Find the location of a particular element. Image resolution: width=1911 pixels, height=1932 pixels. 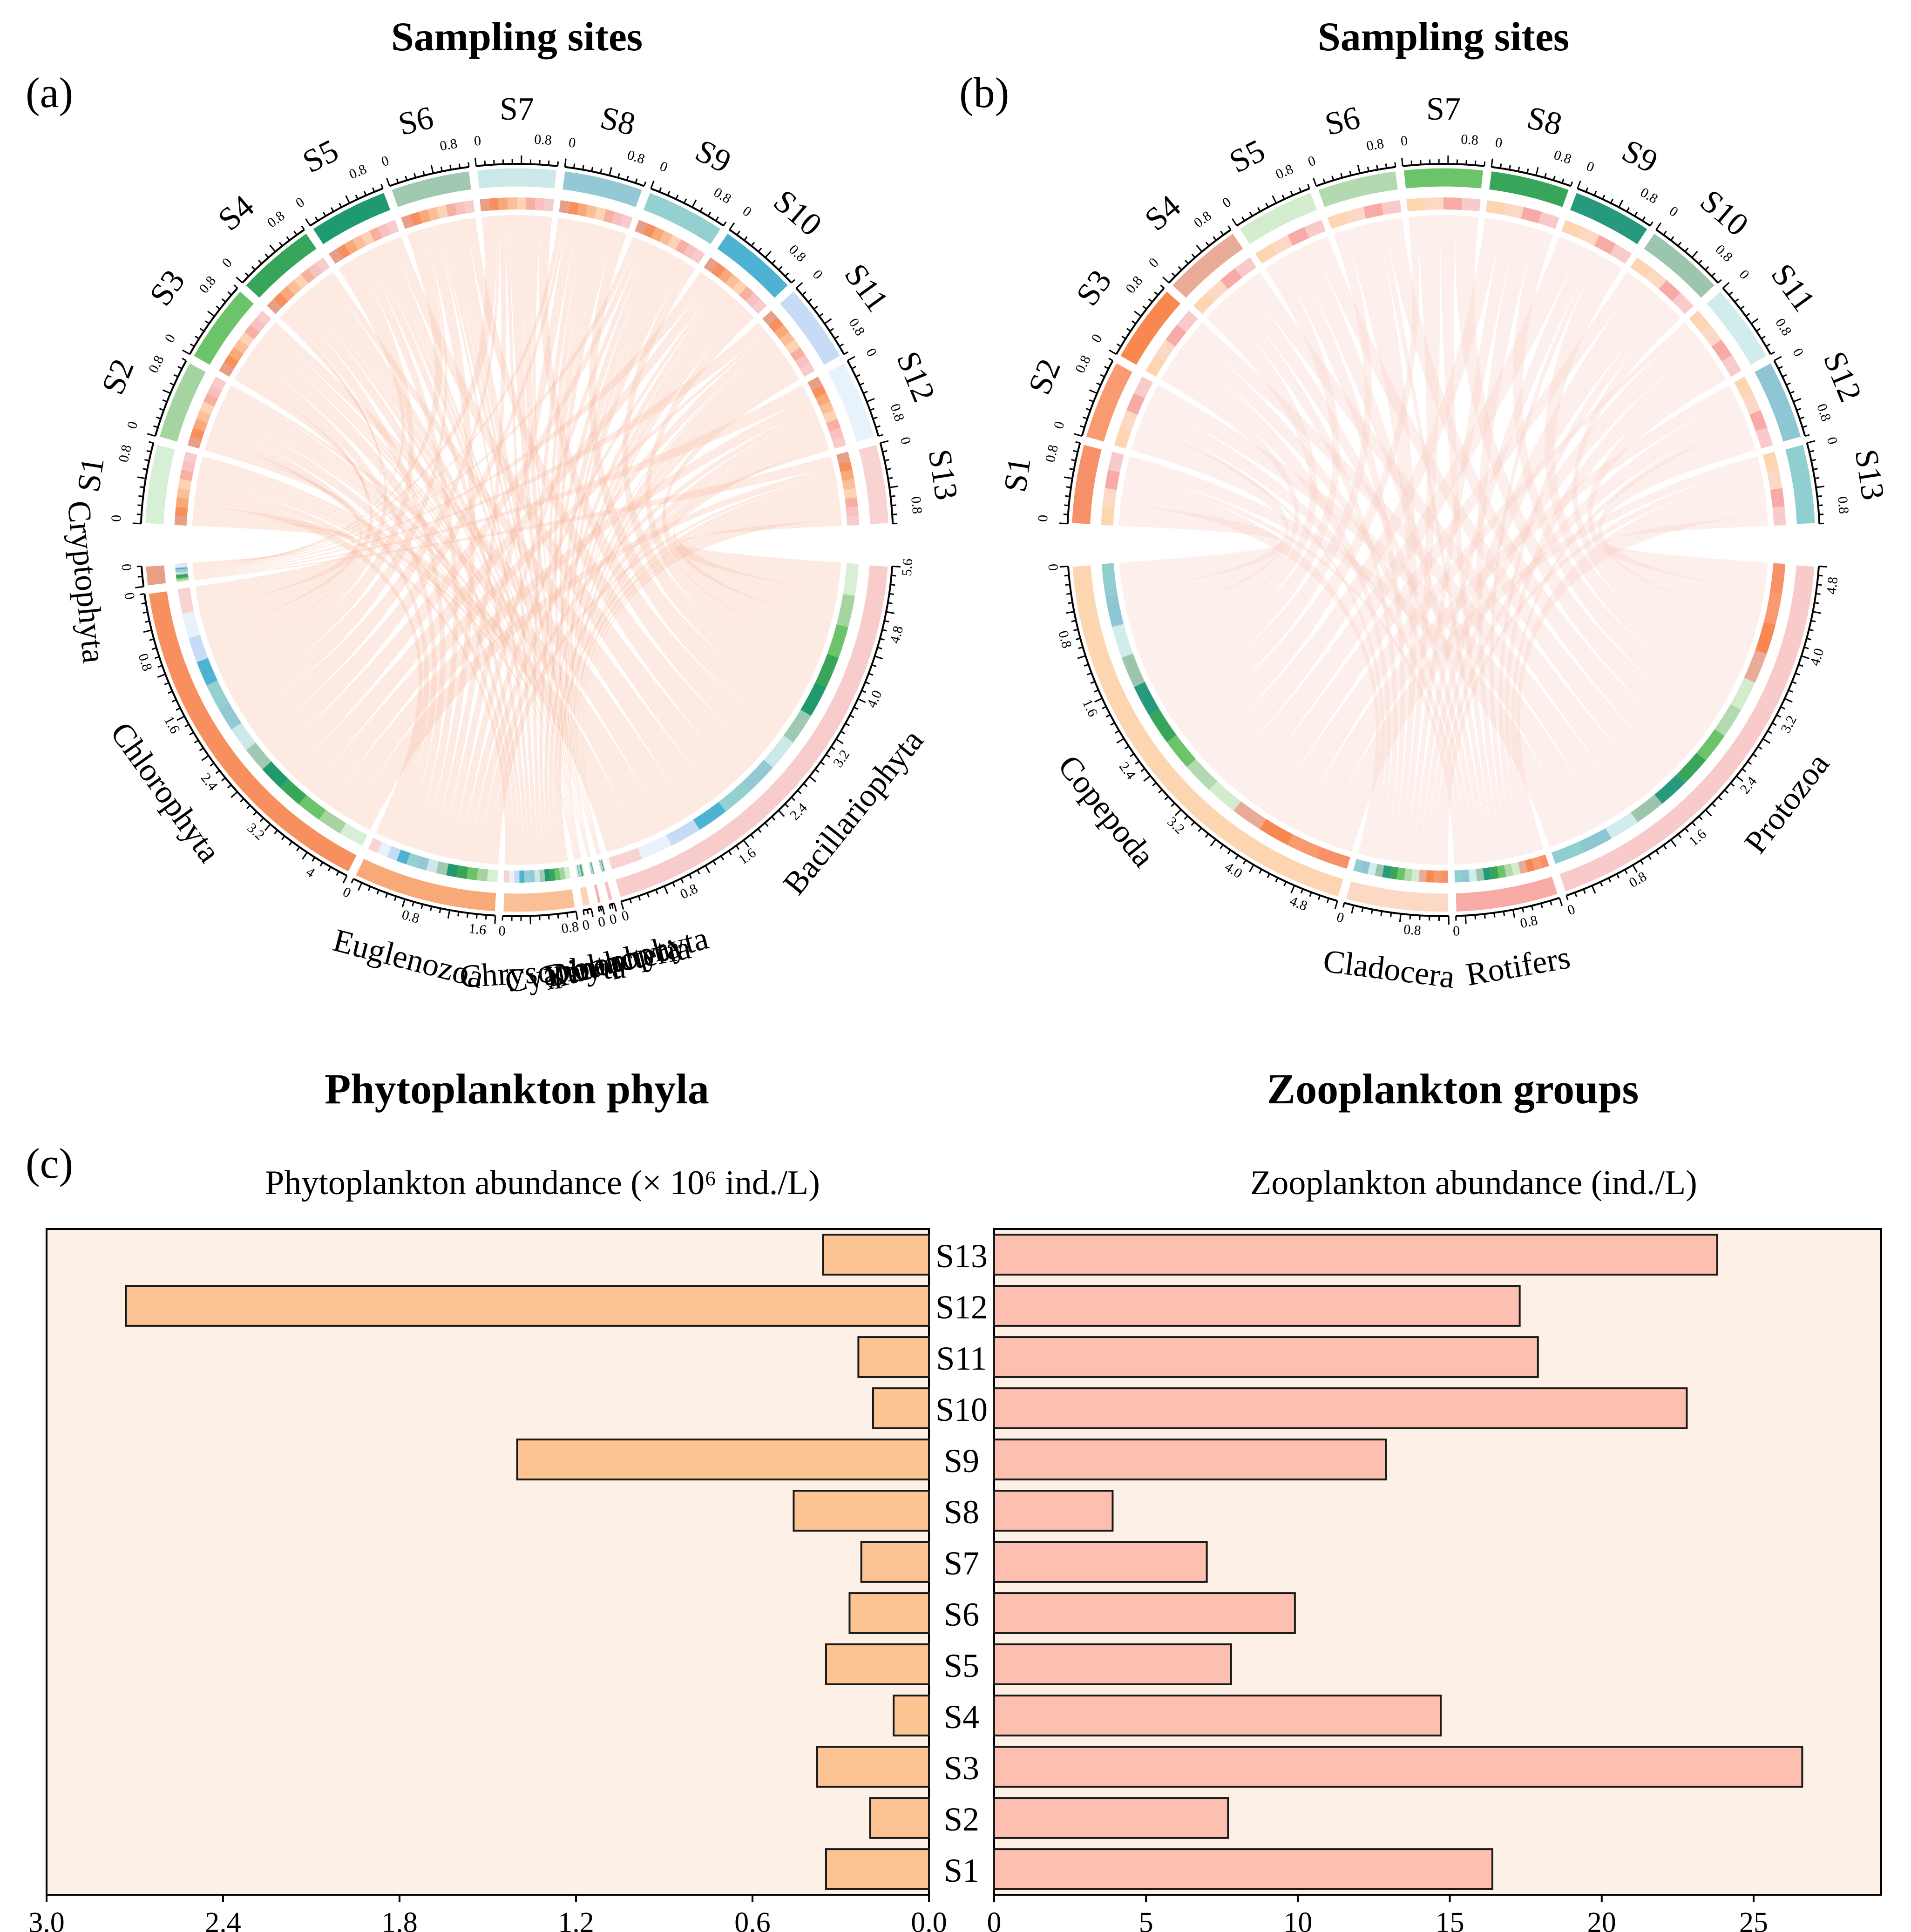

chord-a-top-title: Sampling sites is located at coordinates (517, 37).